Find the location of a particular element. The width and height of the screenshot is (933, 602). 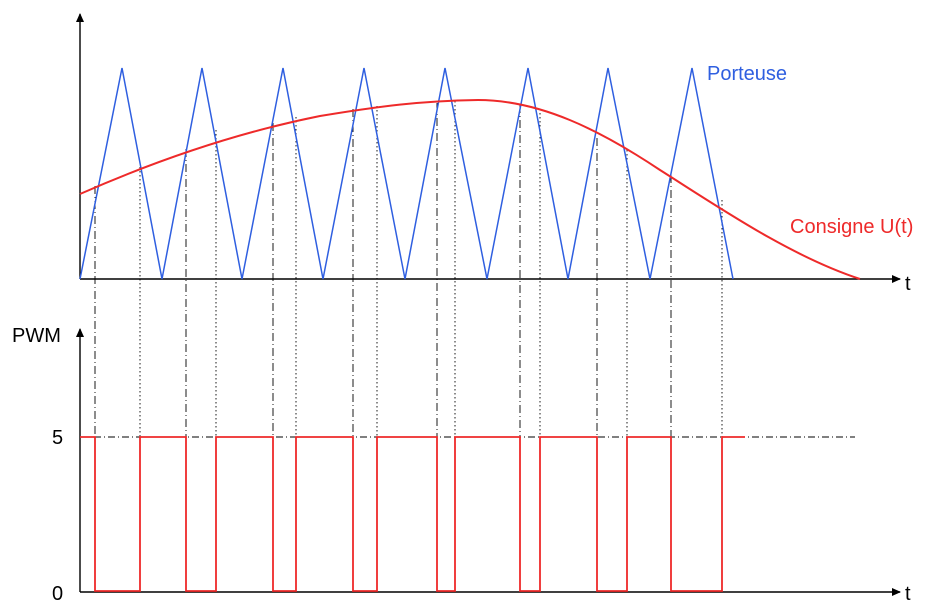

top-time-axis-label: t is located at coordinates (908, 284).